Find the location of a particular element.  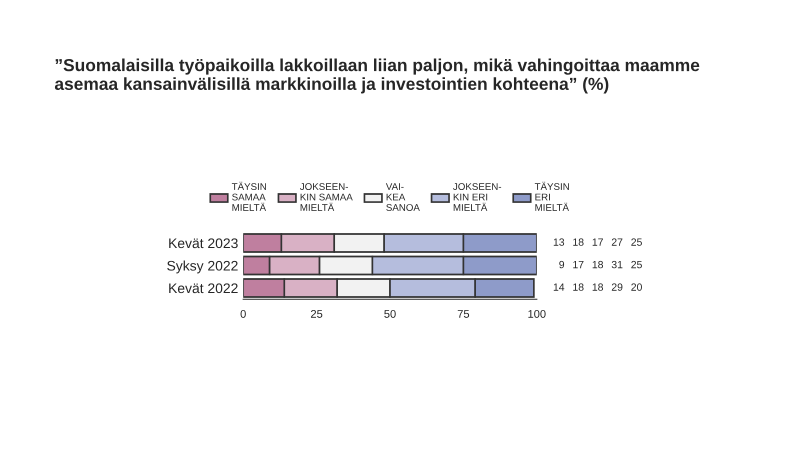

y-tick-label: Kevät 2023 is located at coordinates (203, 243).